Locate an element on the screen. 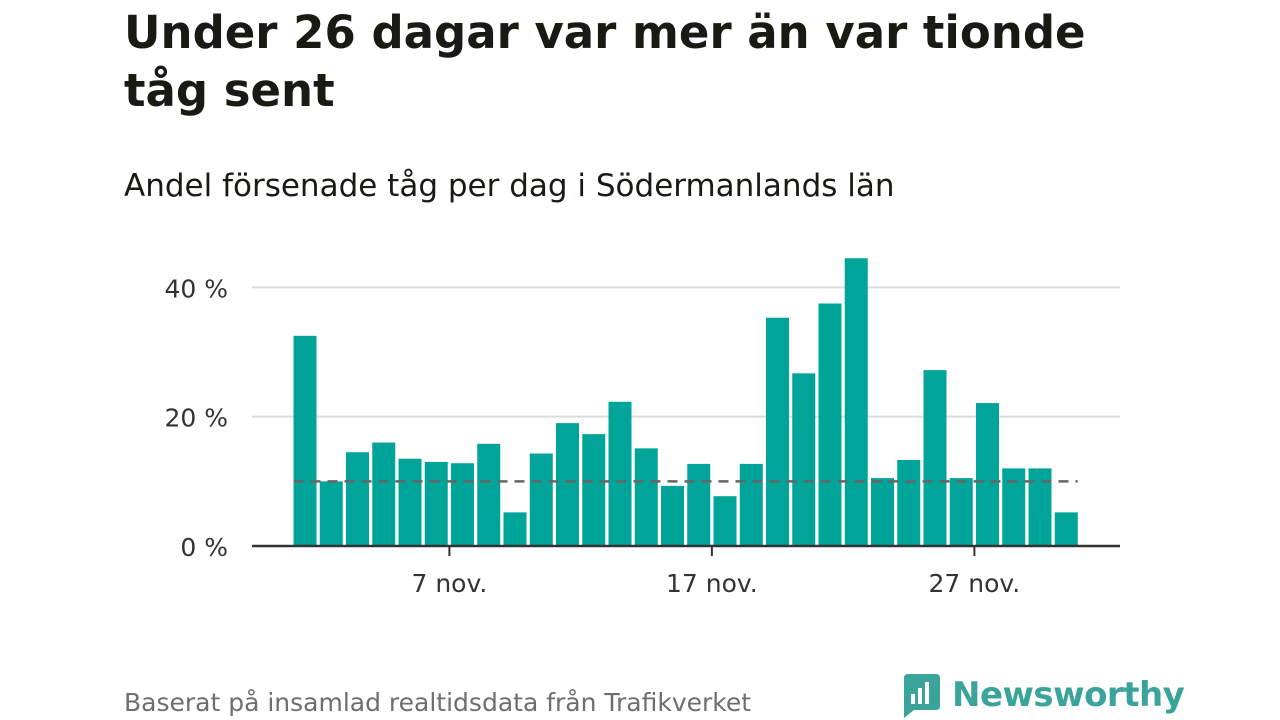 Image resolution: width=1280 pixels, height=720 pixels. y-tick-label: 0 % is located at coordinates (204, 547).